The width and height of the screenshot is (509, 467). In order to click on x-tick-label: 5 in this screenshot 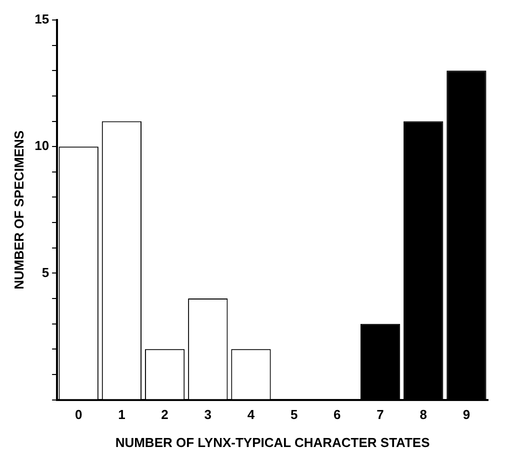, I will do `click(294, 414)`.